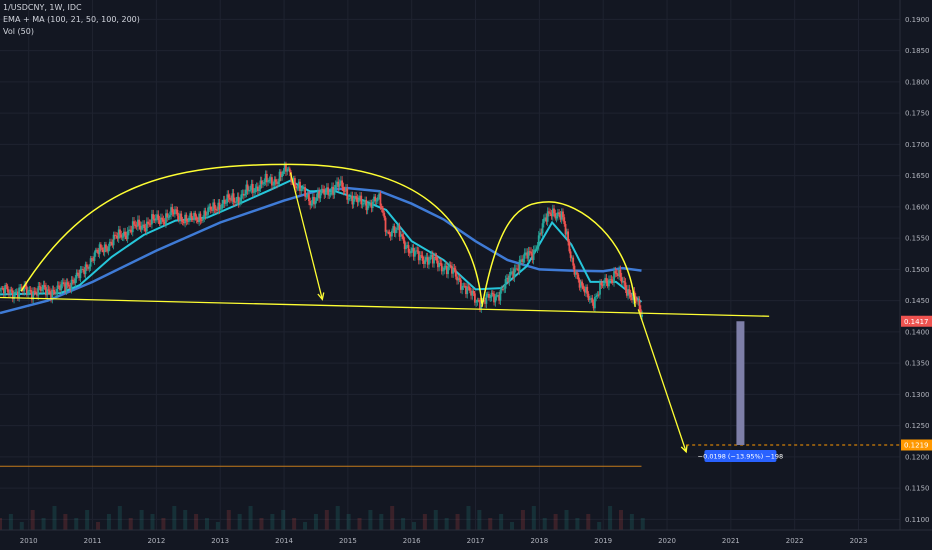 This screenshot has height=550, width=932. What do you see at coordinates (42, 7) in the screenshot?
I see `symbol-label: 1/USDCNY, 1W, IDC` at bounding box center [42, 7].